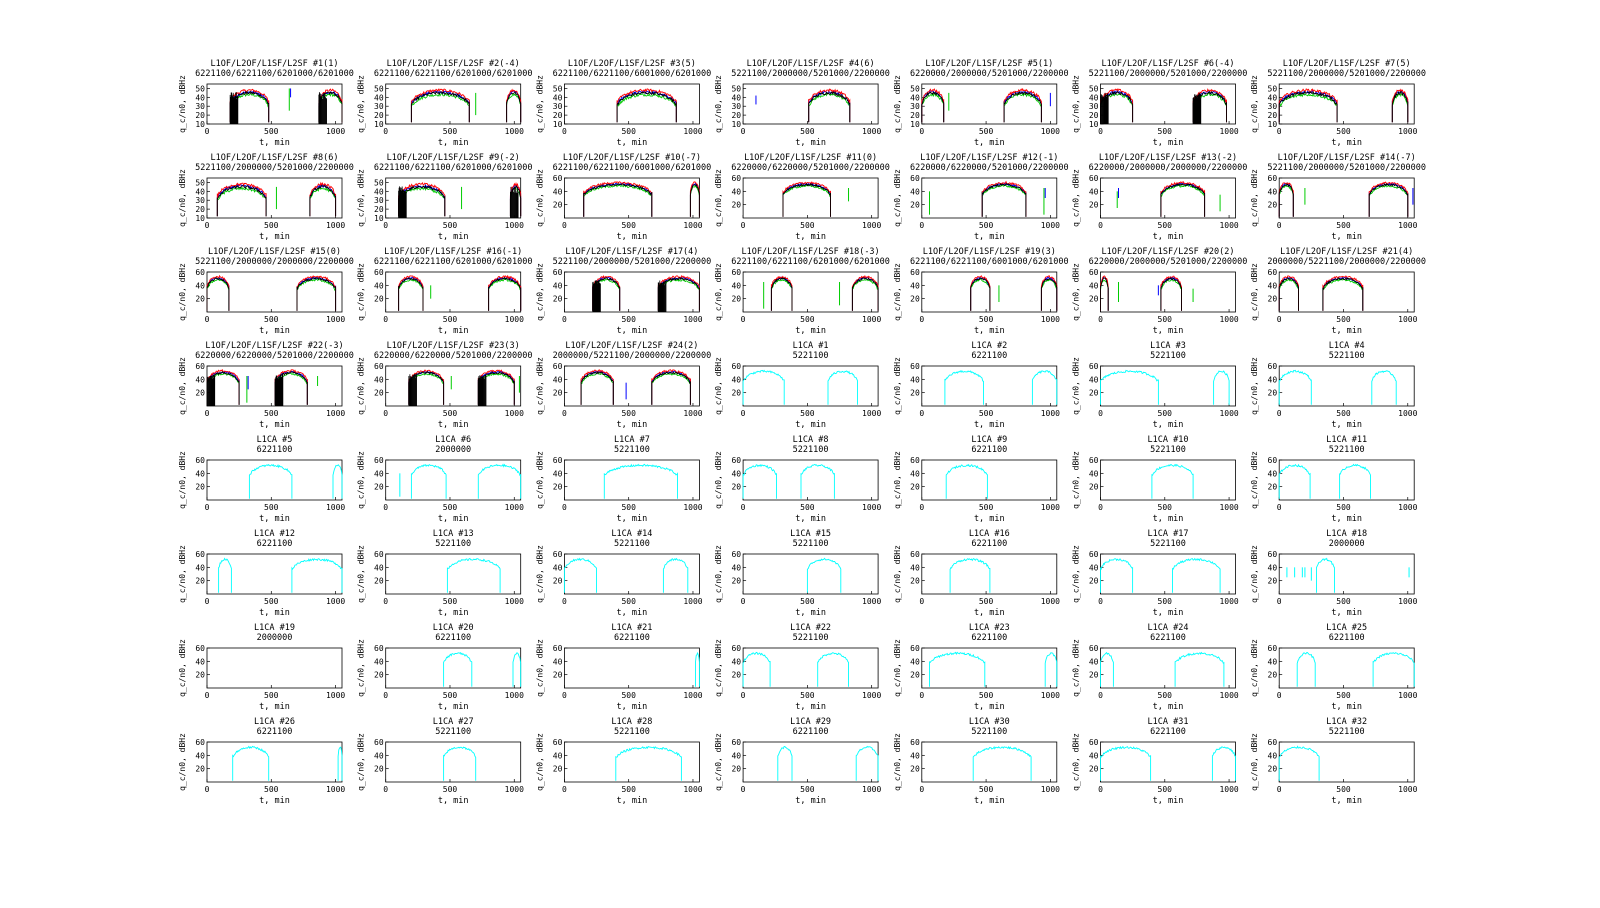 The height and width of the screenshot is (908, 1600). Describe the element at coordinates (1168, 168) in the screenshot. I see `panel-subtitle: 6220000/2000000/2000000/2200000` at that location.